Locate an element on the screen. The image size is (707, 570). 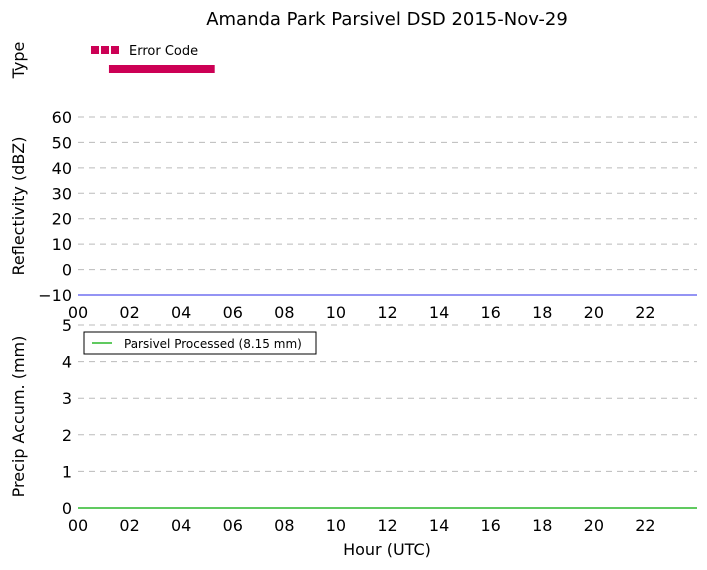
y-tick-label: 20 is located at coordinates (62, 219).